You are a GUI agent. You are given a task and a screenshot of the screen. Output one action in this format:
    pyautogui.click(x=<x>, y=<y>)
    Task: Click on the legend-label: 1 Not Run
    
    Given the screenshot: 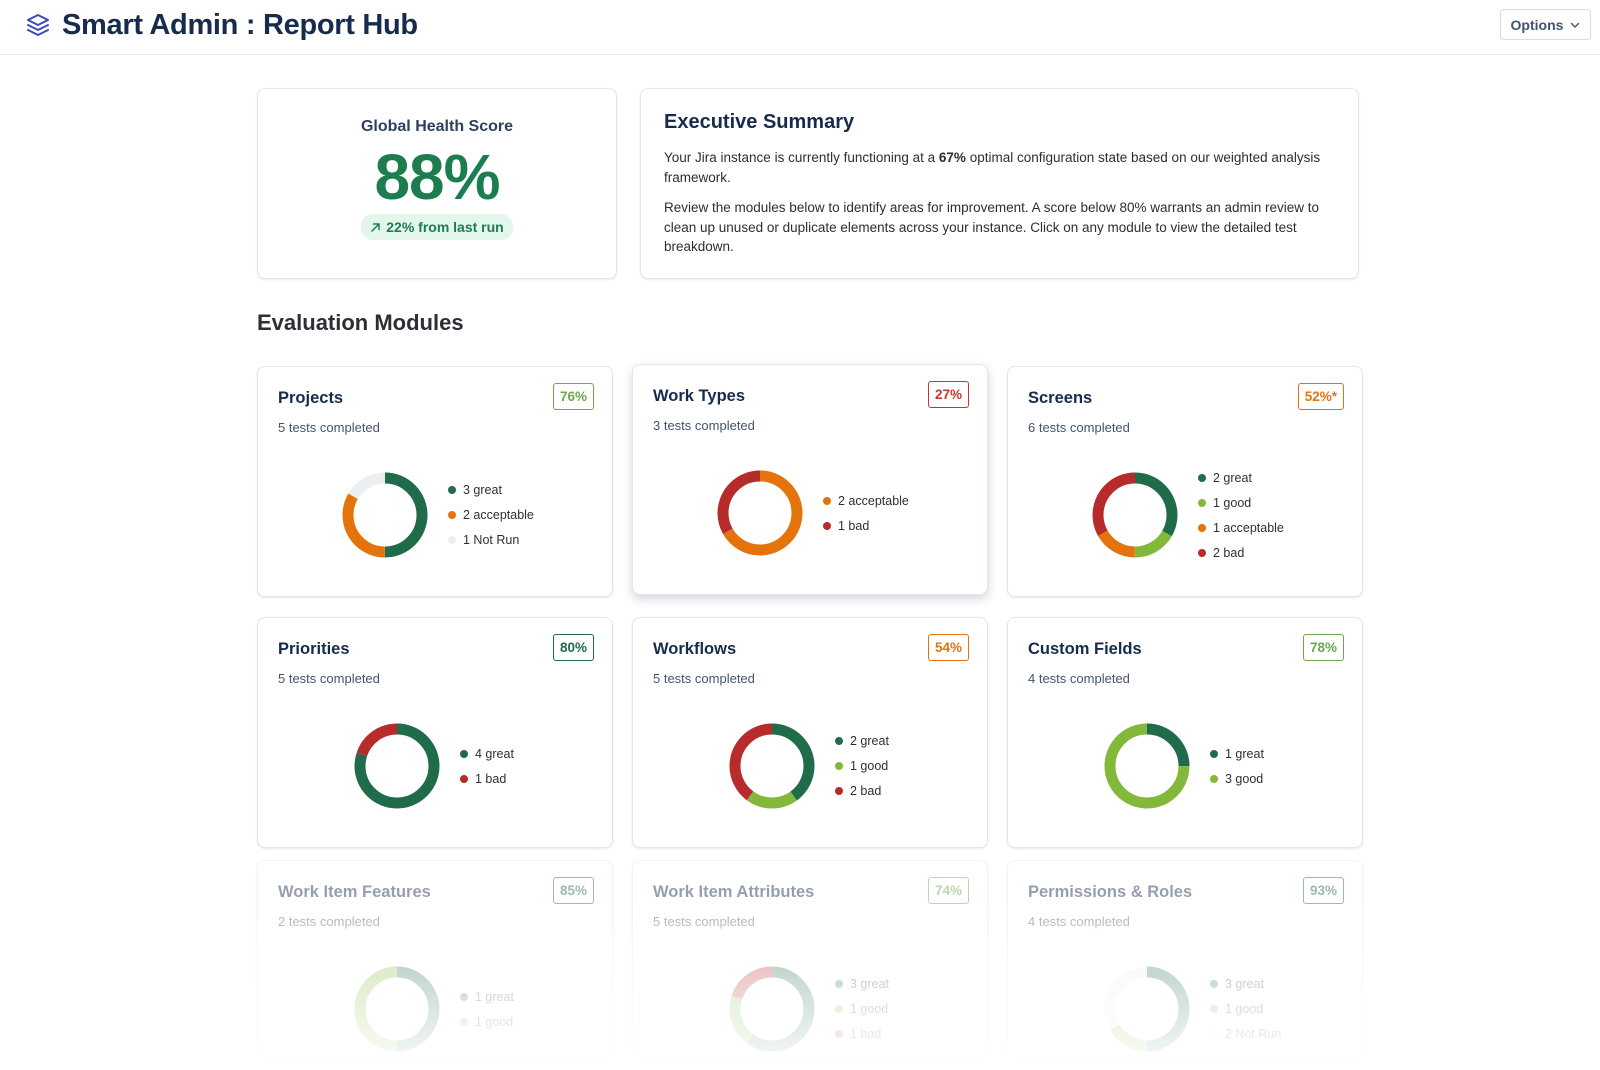 What is the action you would take?
    pyautogui.click(x=491, y=540)
    